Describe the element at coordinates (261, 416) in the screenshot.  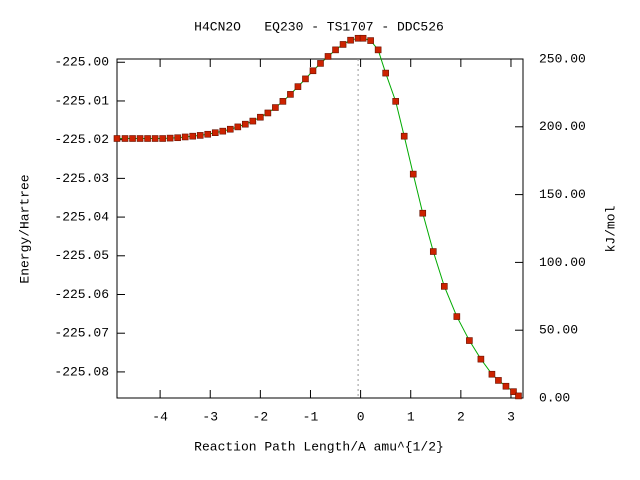
I see `x-tick-label: -2` at that location.